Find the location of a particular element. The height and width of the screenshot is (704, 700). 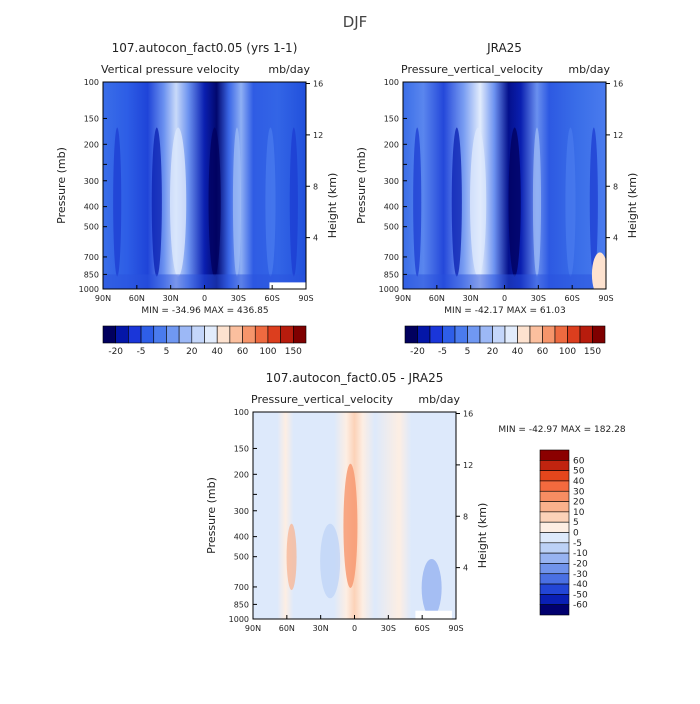

y-tick-label: 300 is located at coordinates (391, 181).